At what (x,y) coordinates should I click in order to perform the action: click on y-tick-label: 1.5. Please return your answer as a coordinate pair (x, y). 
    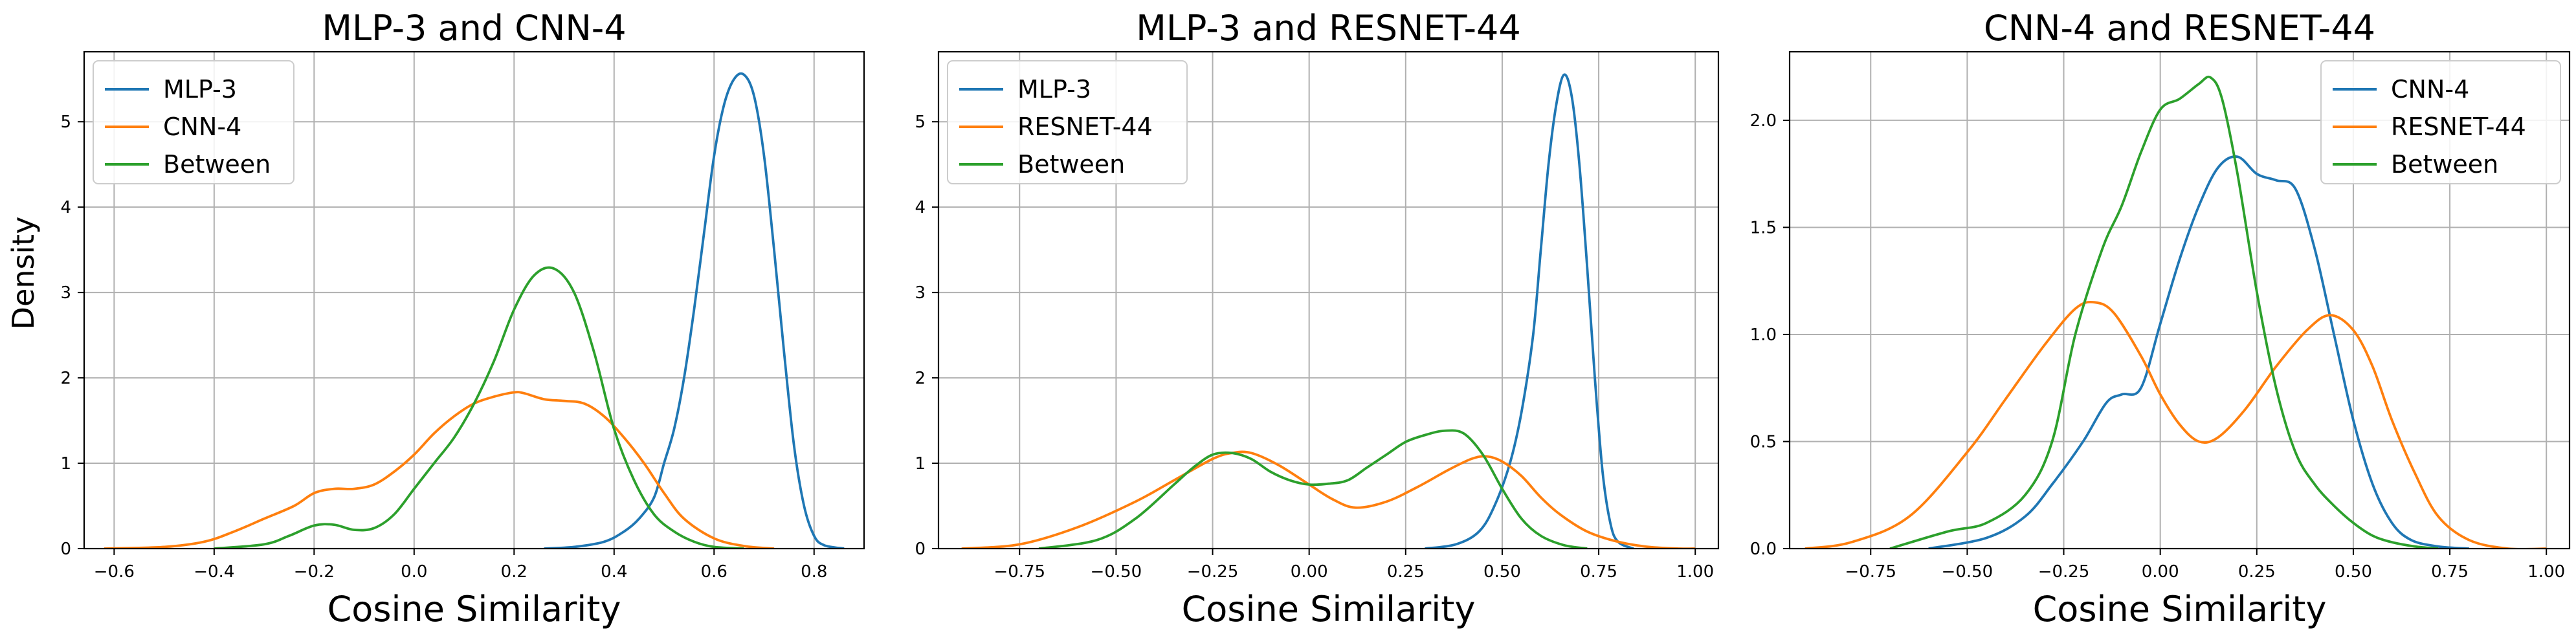
    Looking at the image, I should click on (1763, 227).